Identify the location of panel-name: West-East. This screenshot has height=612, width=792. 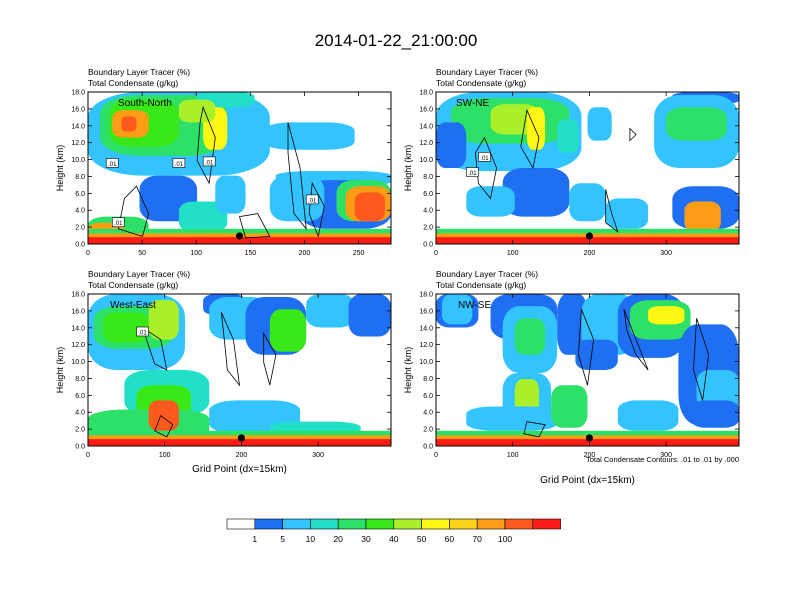
(133, 305).